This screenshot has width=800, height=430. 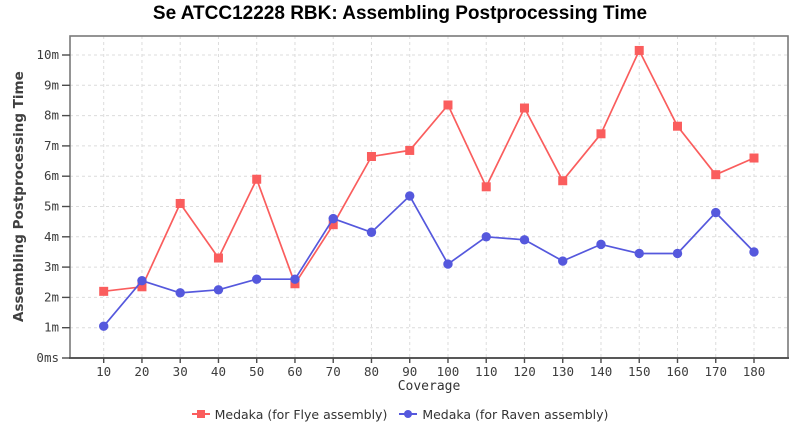 What do you see at coordinates (562, 371) in the screenshot?
I see `x-tick-label: 130` at bounding box center [562, 371].